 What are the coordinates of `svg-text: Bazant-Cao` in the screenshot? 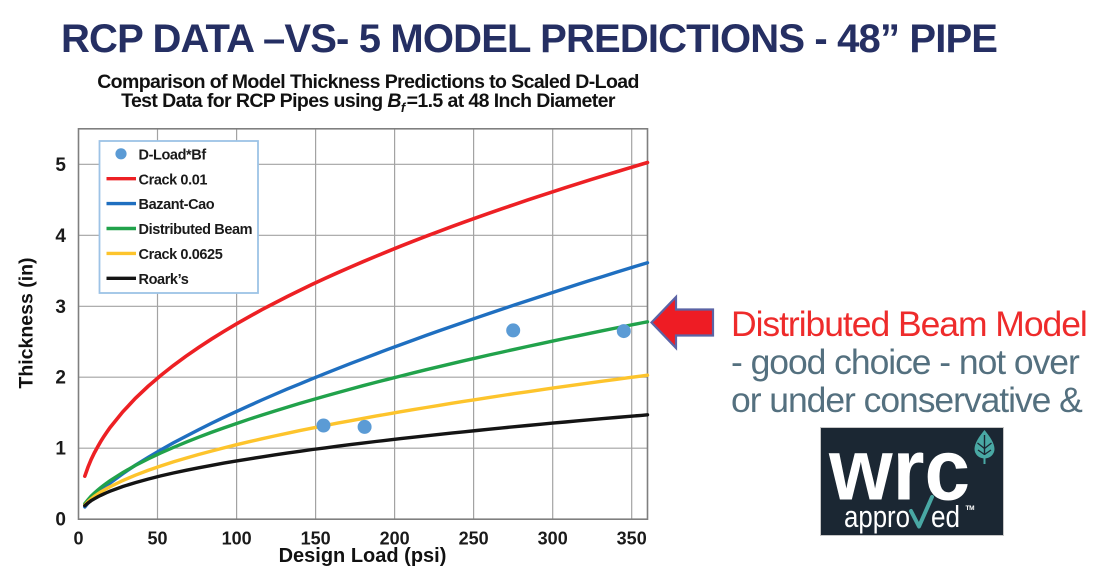 It's located at (177, 205).